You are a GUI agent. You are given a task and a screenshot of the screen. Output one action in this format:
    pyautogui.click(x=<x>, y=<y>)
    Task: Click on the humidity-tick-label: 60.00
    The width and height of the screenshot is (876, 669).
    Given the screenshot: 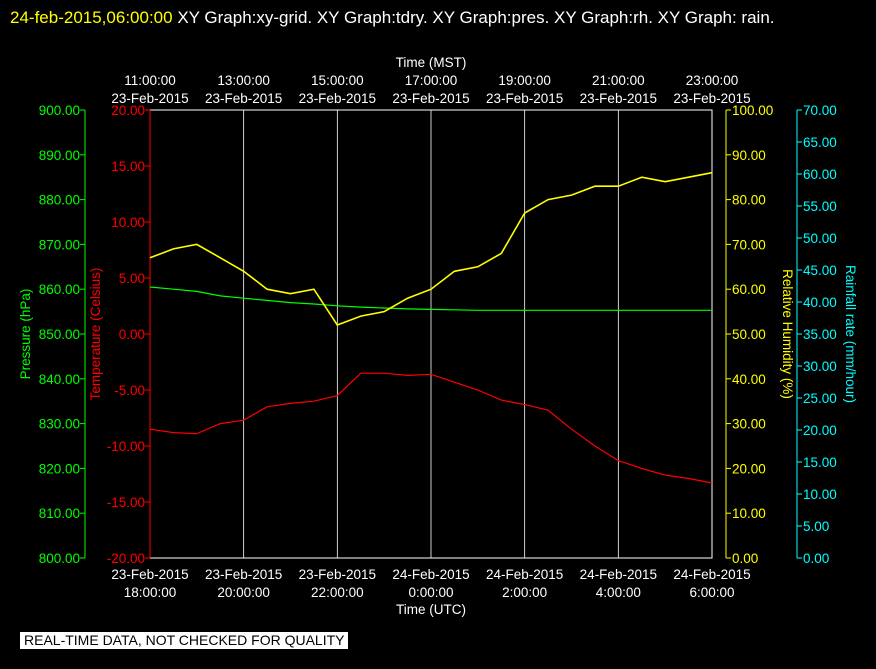 What is the action you would take?
    pyautogui.click(x=749, y=289)
    